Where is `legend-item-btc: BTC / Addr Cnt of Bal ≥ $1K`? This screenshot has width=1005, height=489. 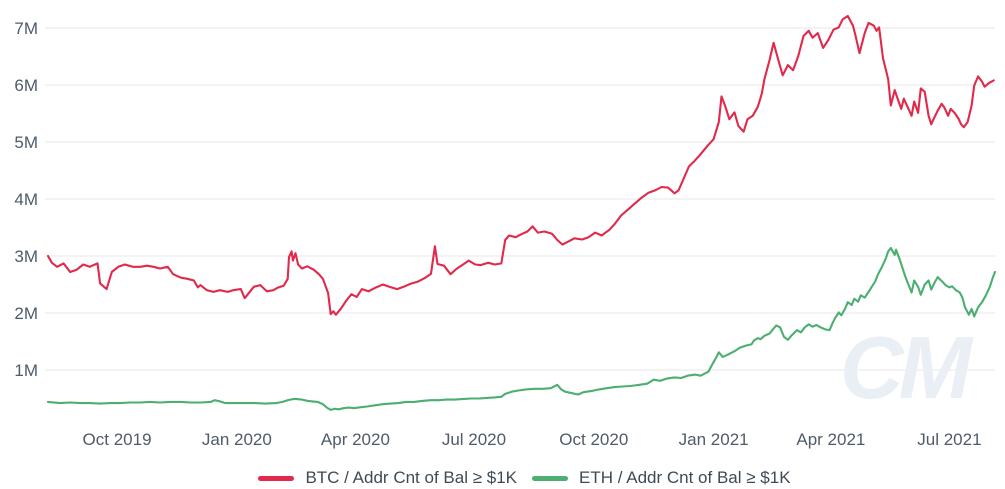
legend-item-btc: BTC / Addr Cnt of Bal ≥ $1K is located at coordinates (387, 478).